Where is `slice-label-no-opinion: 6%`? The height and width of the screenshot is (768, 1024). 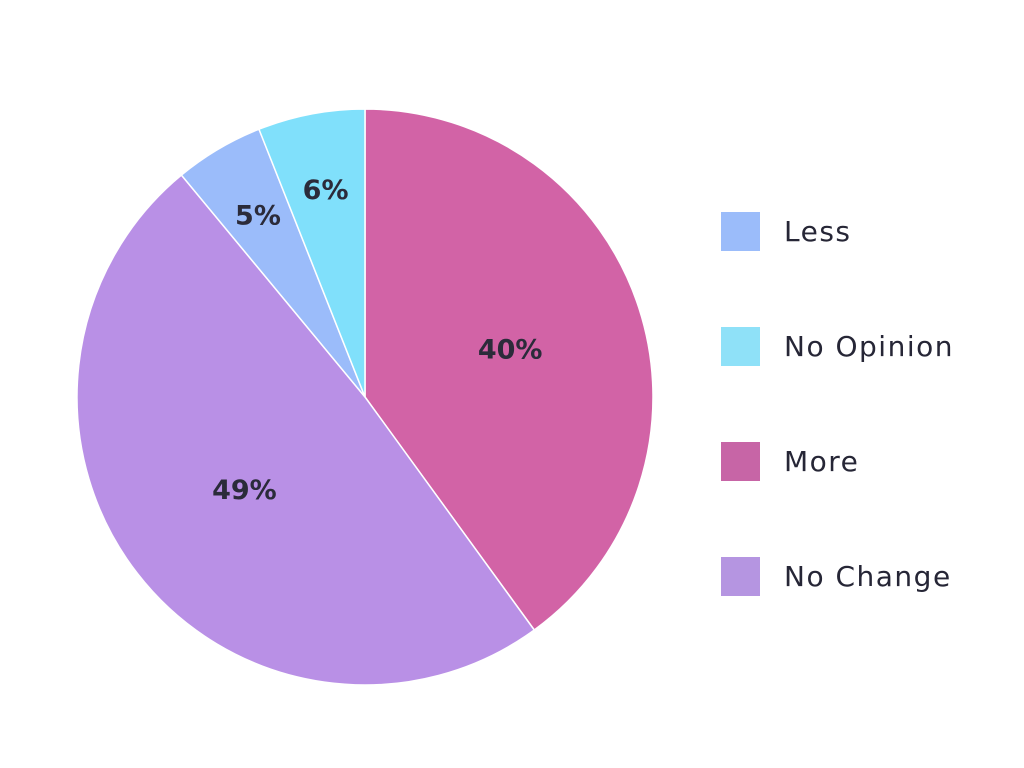 slice-label-no-opinion: 6% is located at coordinates (326, 190).